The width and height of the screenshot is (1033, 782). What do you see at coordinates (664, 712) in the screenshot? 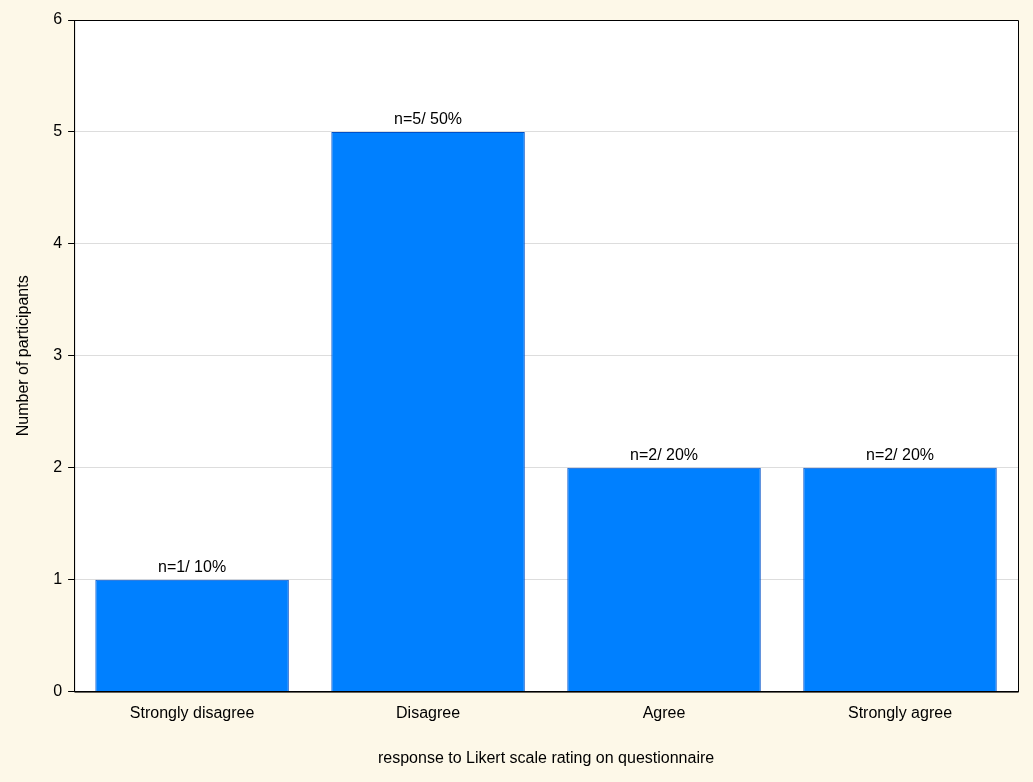
I see `x-tick-label: Agree` at bounding box center [664, 712].